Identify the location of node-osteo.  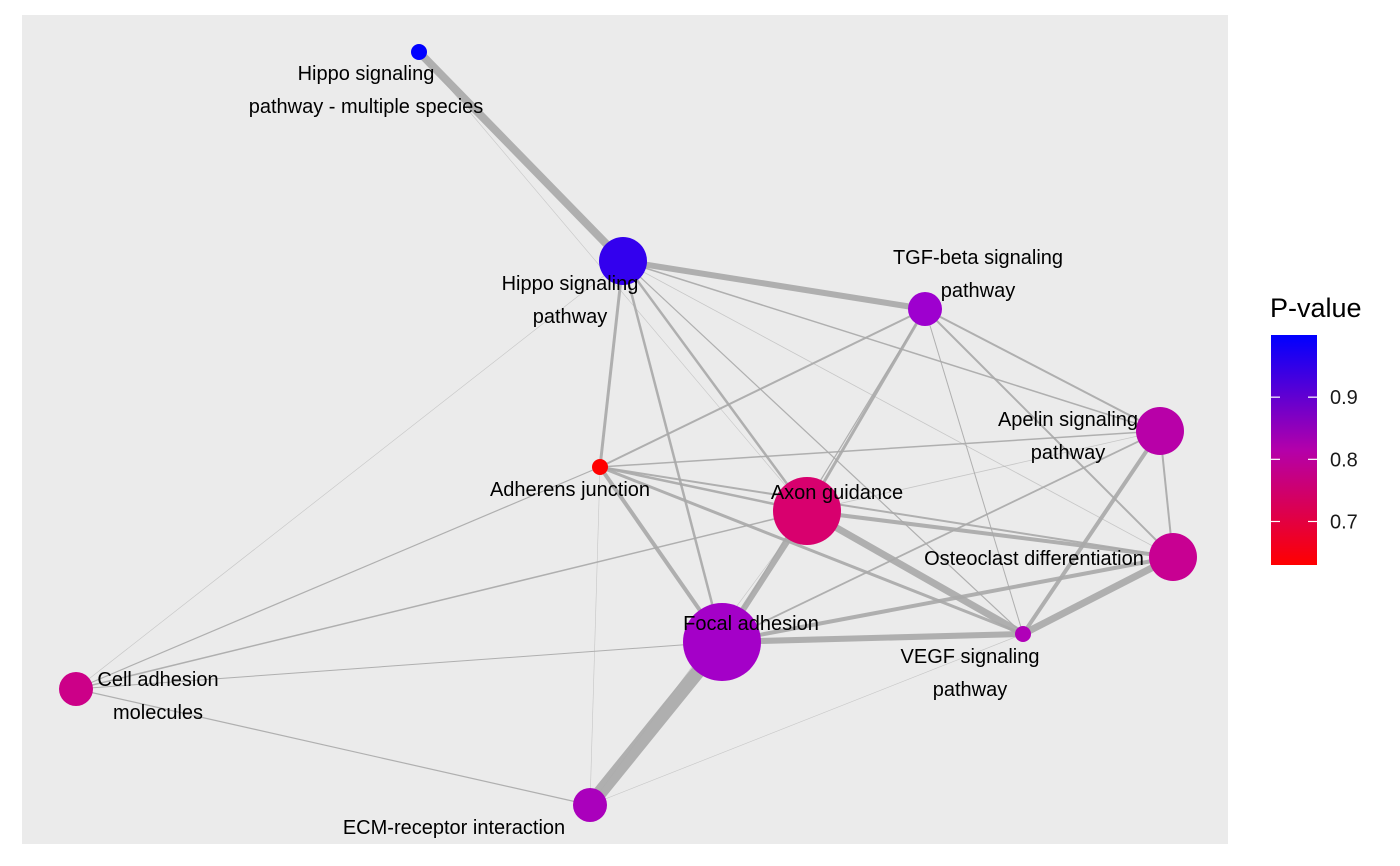
(1173, 557).